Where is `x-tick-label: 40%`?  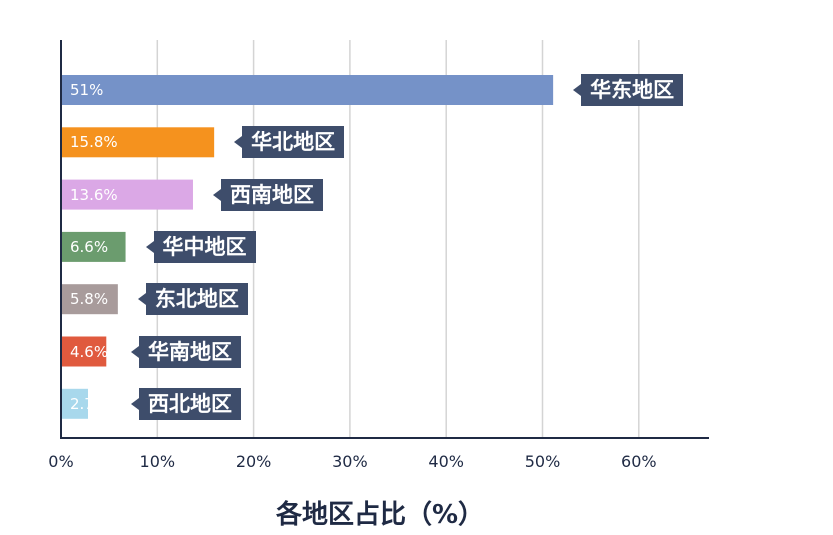 x-tick-label: 40% is located at coordinates (446, 461).